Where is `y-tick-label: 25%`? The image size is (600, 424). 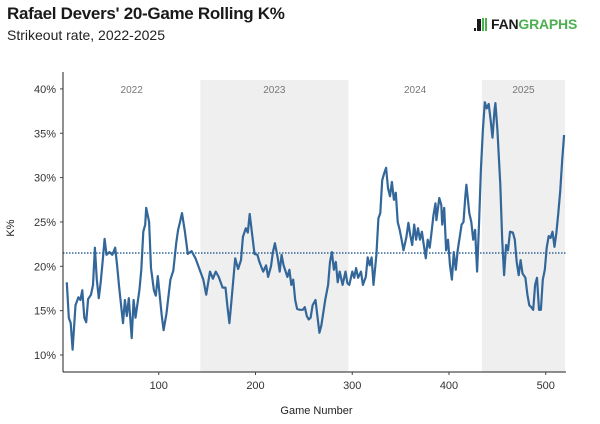
y-tick-label: 25% is located at coordinates (45, 223).